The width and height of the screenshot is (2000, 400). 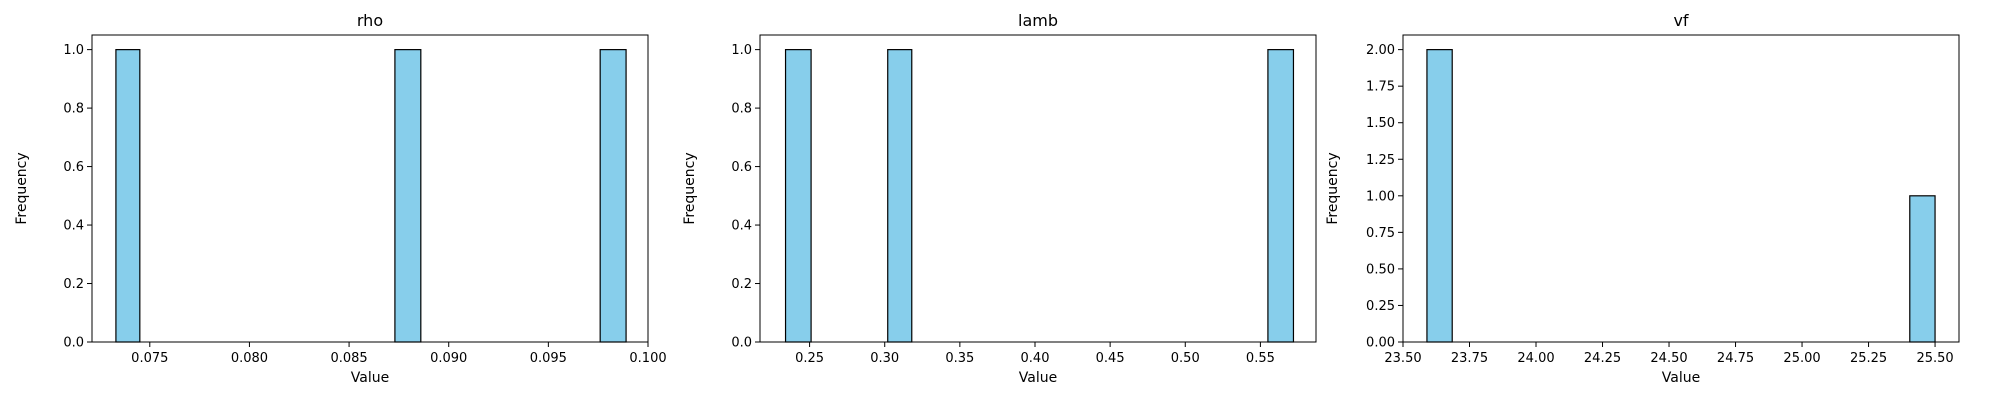 I want to click on y-tick-label: 1.25, so click(x=1380, y=160).